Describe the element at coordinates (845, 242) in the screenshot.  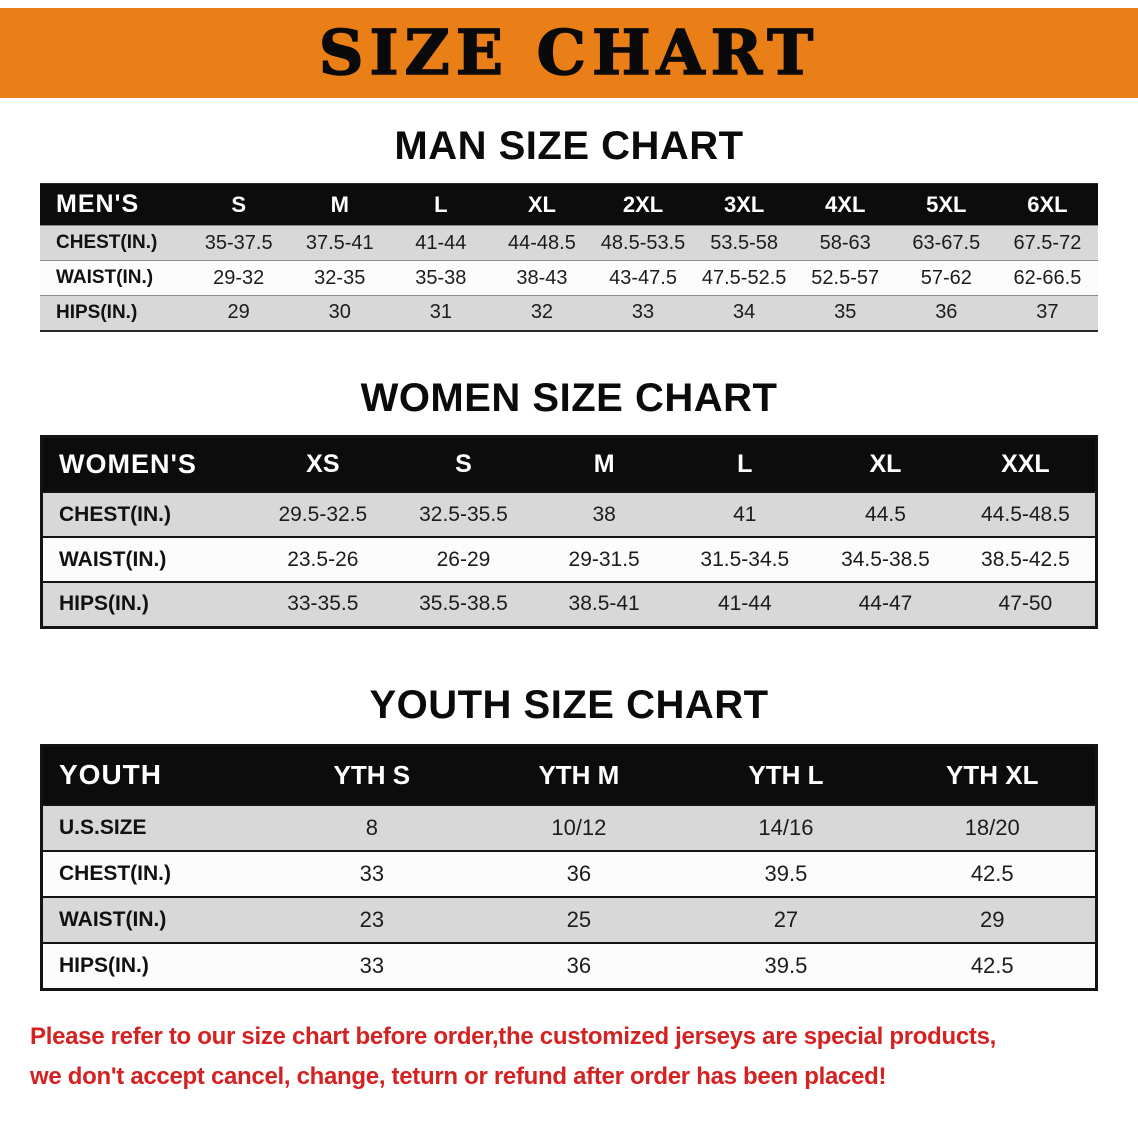
I see `measurement-value-cell: 58-63` at that location.